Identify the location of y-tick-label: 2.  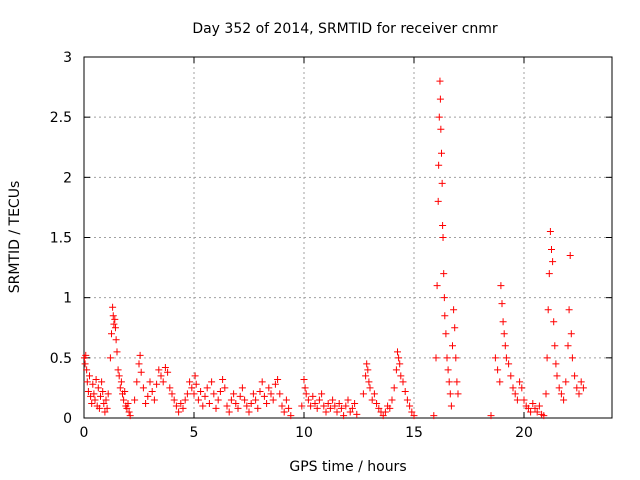
(67, 178).